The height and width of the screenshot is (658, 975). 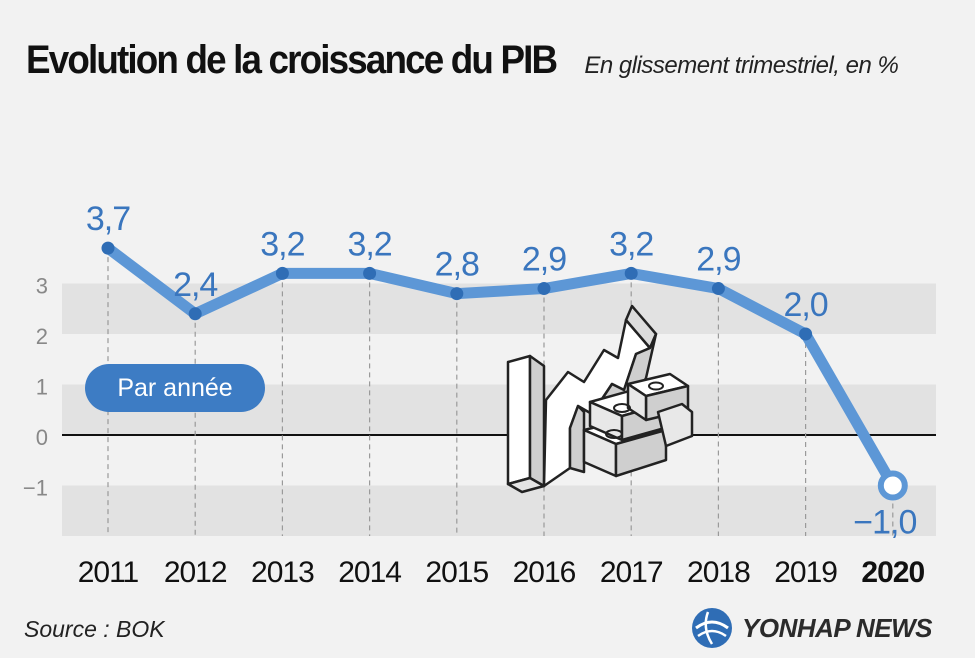 I want to click on x-tick-label: 2017, so click(x=631, y=572).